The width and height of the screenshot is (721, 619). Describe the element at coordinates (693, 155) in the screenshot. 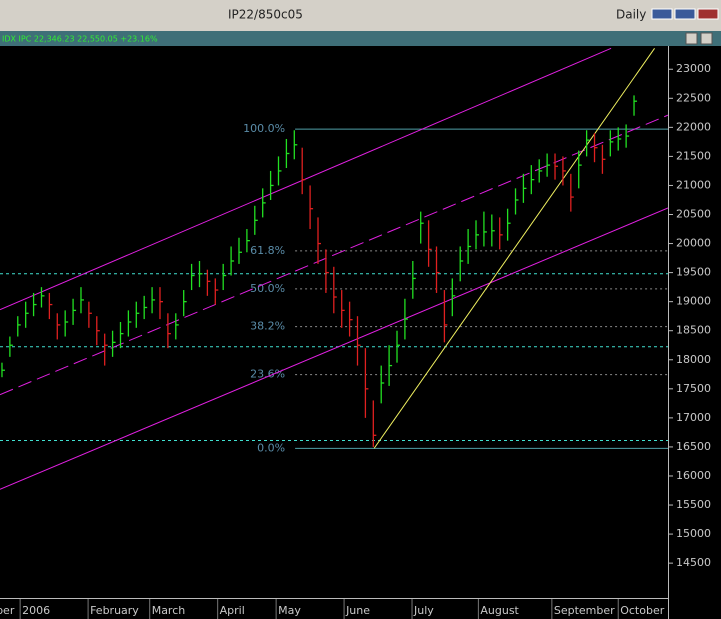

I see `y-tick-label: 21500` at that location.